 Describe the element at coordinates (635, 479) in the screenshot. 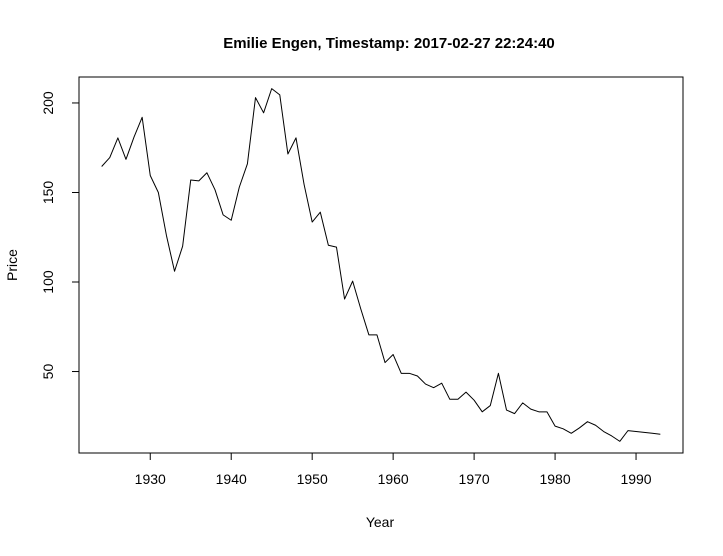

I see `x-tick-label: 1990` at that location.